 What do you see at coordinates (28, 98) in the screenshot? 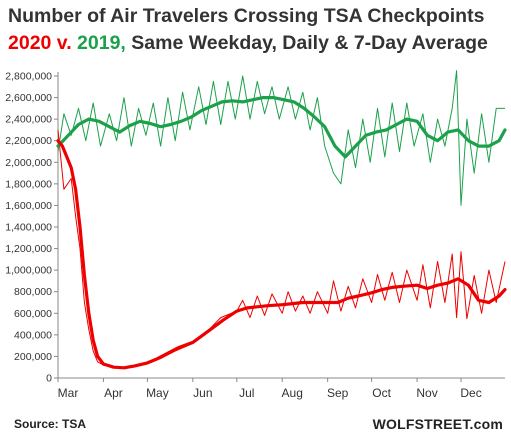
I see `y-tick-label: 2,600,000` at bounding box center [28, 98].